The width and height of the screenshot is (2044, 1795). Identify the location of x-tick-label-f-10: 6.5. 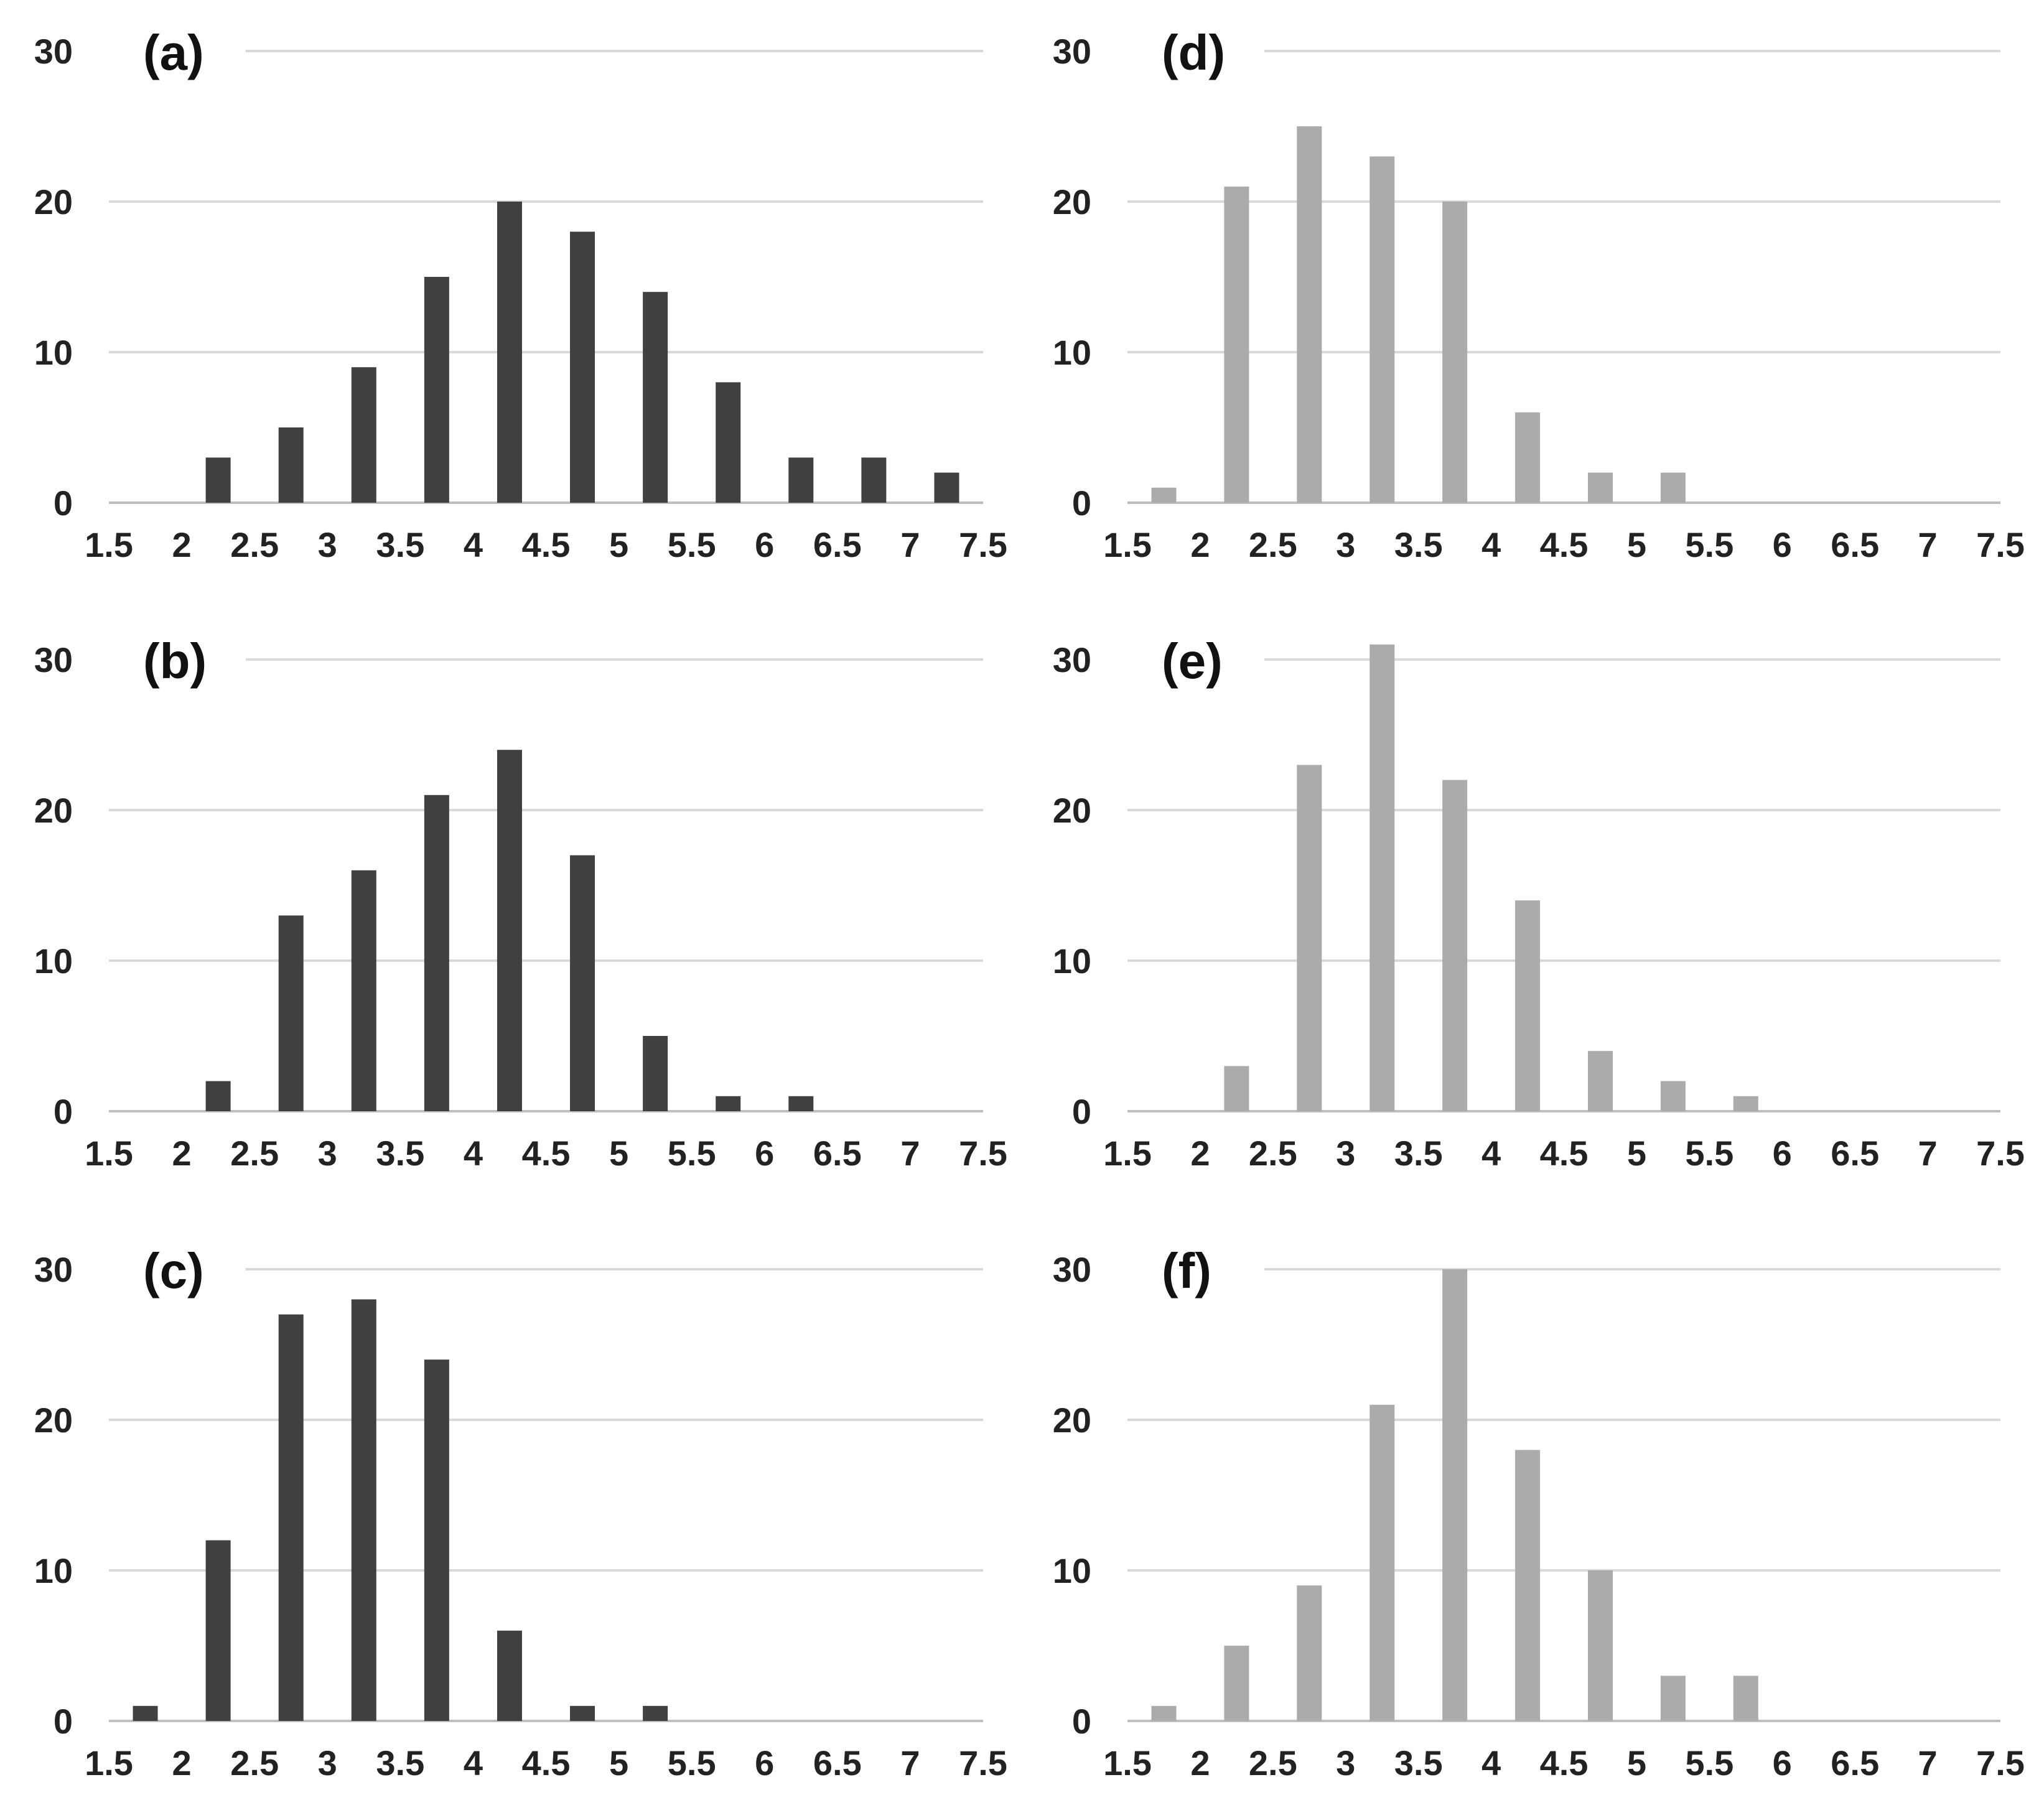
(1855, 1763).